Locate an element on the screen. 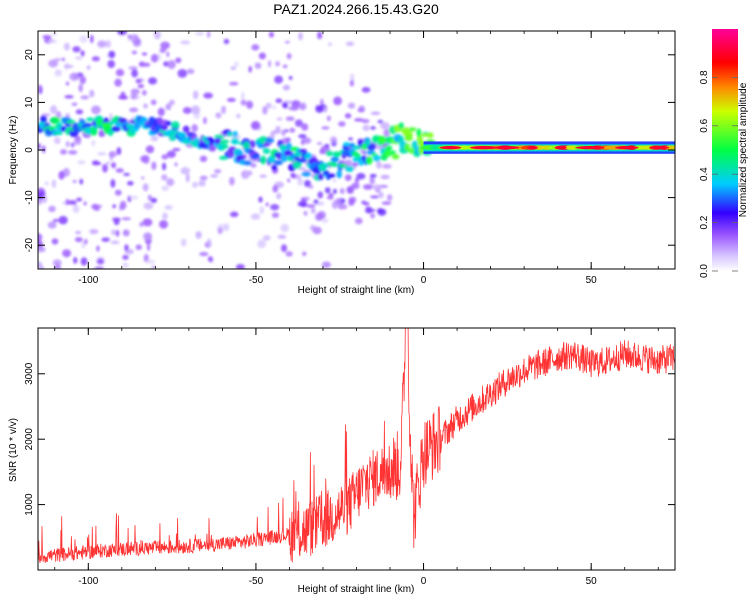 This screenshot has width=750, height=600. band-peak is located at coordinates (590, 148).